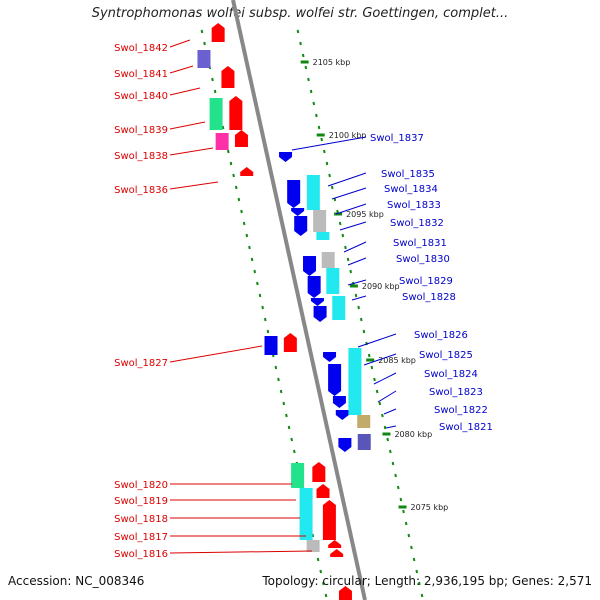  What do you see at coordinates (141, 190) in the screenshot?
I see `gene-label-left: Swol_1836` at bounding box center [141, 190].